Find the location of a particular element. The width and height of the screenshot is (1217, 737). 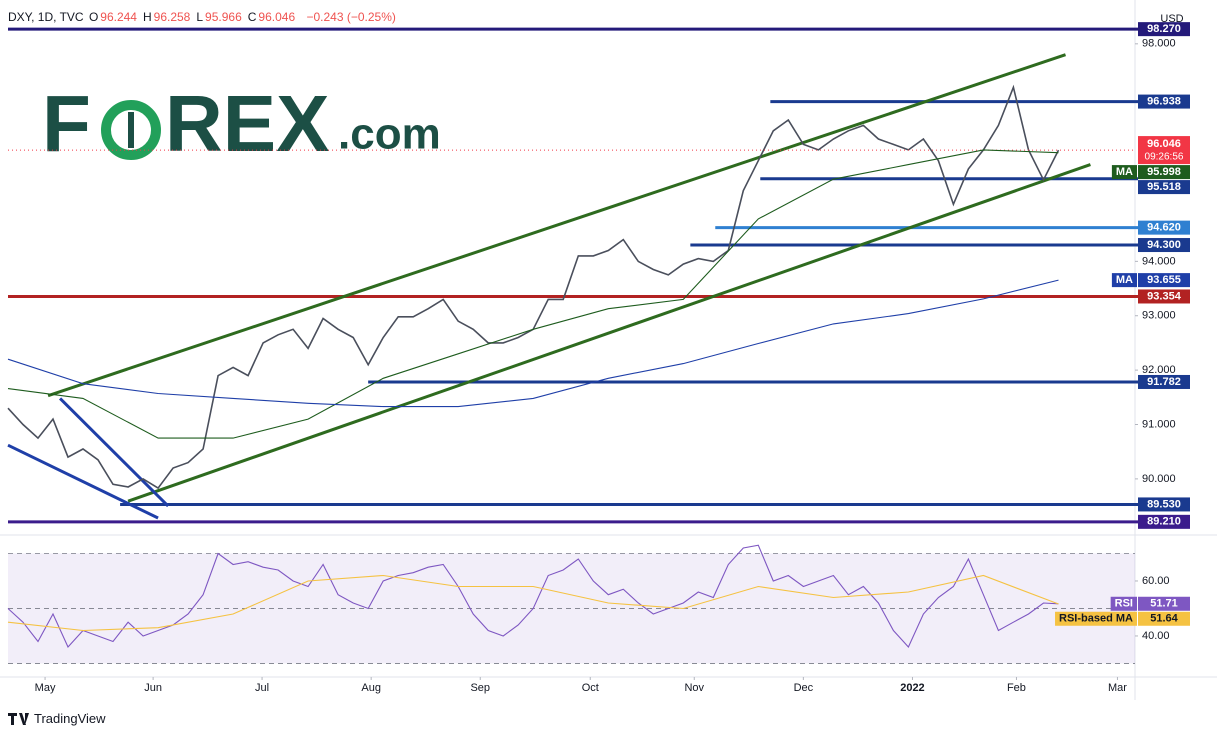

level-label: 98.270 is located at coordinates (1164, 29).